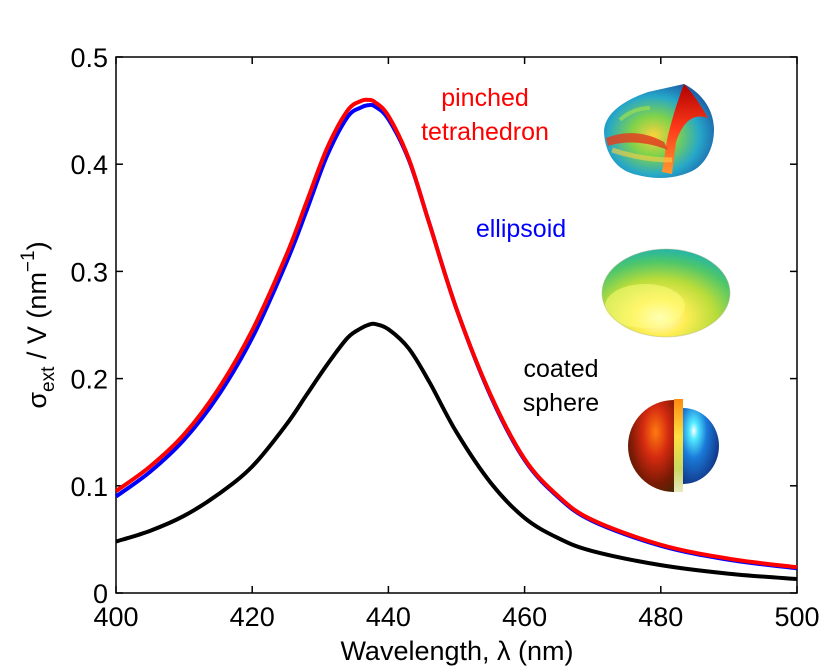 The height and width of the screenshot is (671, 830). I want to click on annotation-ellipsoid: ellipsoid, so click(521, 229).